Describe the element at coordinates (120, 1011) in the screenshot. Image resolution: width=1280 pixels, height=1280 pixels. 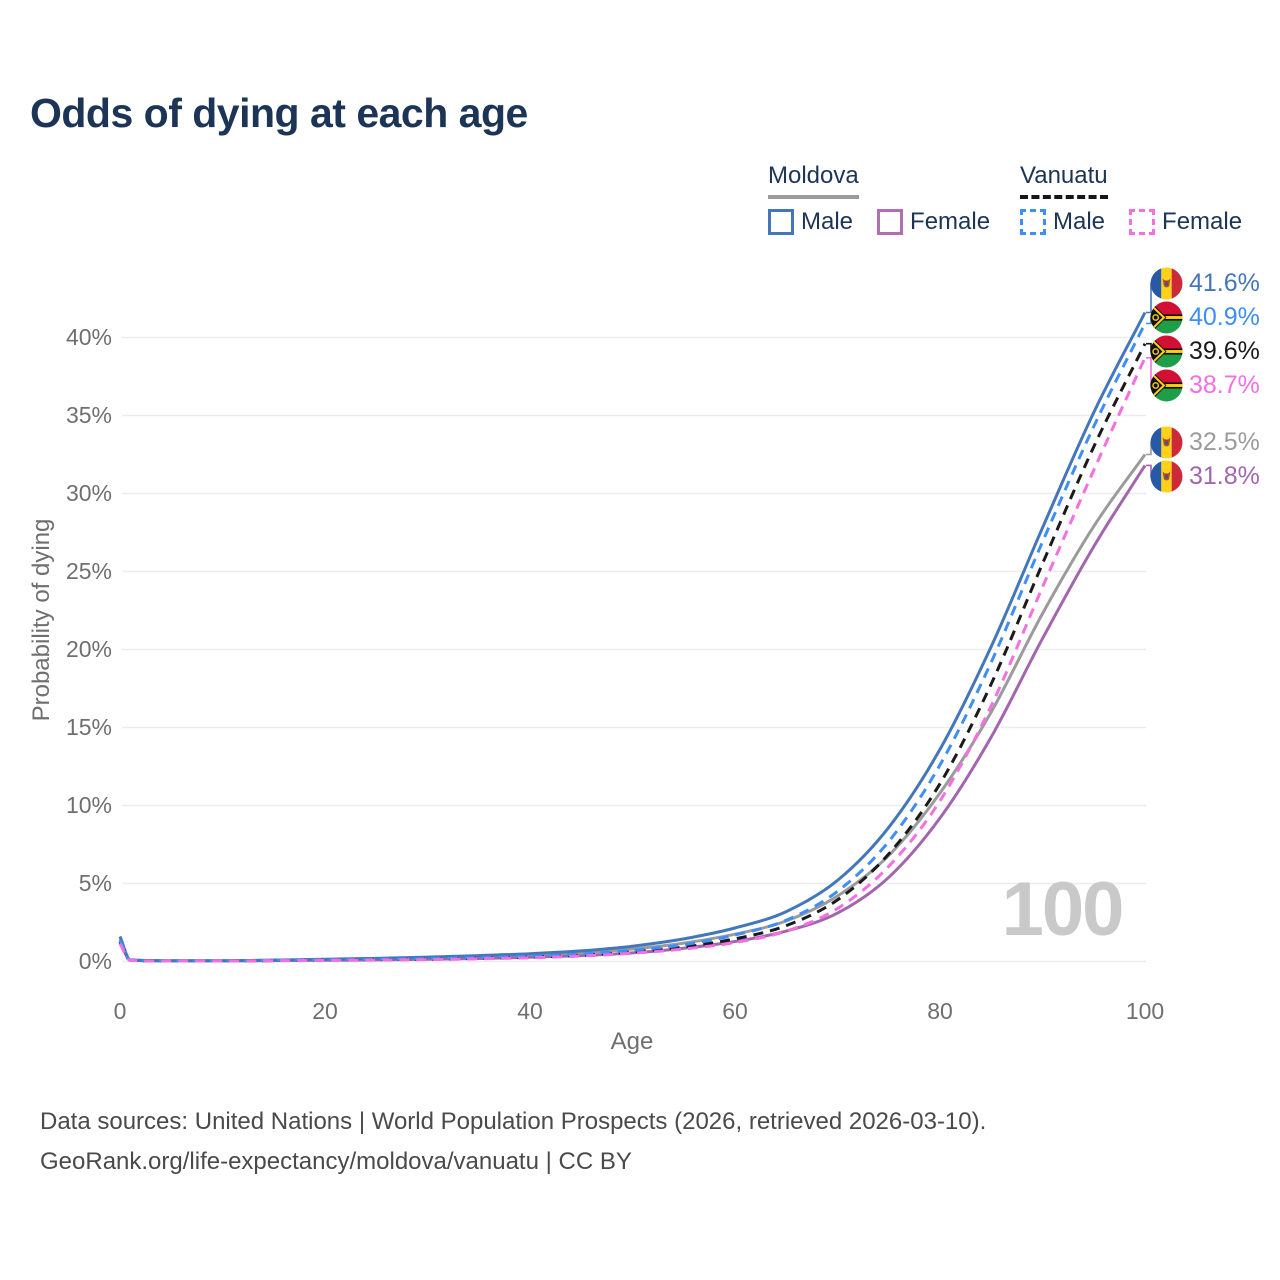
I see `x-tick-label: 0` at that location.